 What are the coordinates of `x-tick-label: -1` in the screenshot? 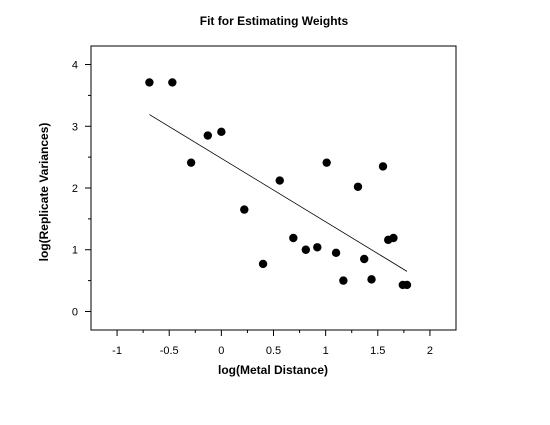 It's located at (117, 351).